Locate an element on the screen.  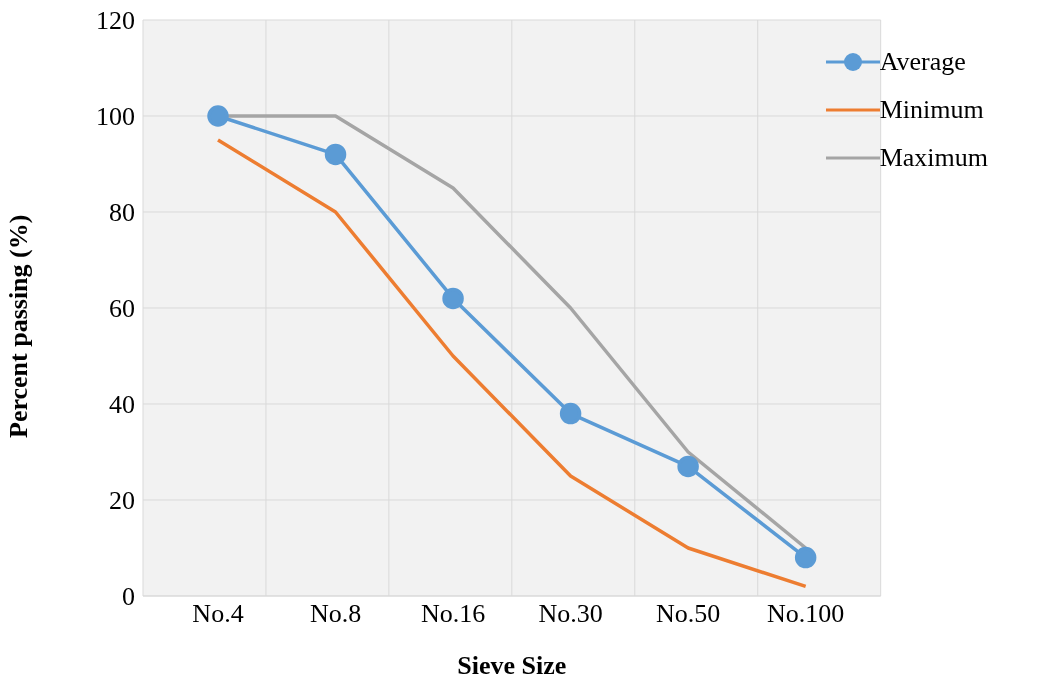
x-tick-label: No.30 is located at coordinates (570, 614).